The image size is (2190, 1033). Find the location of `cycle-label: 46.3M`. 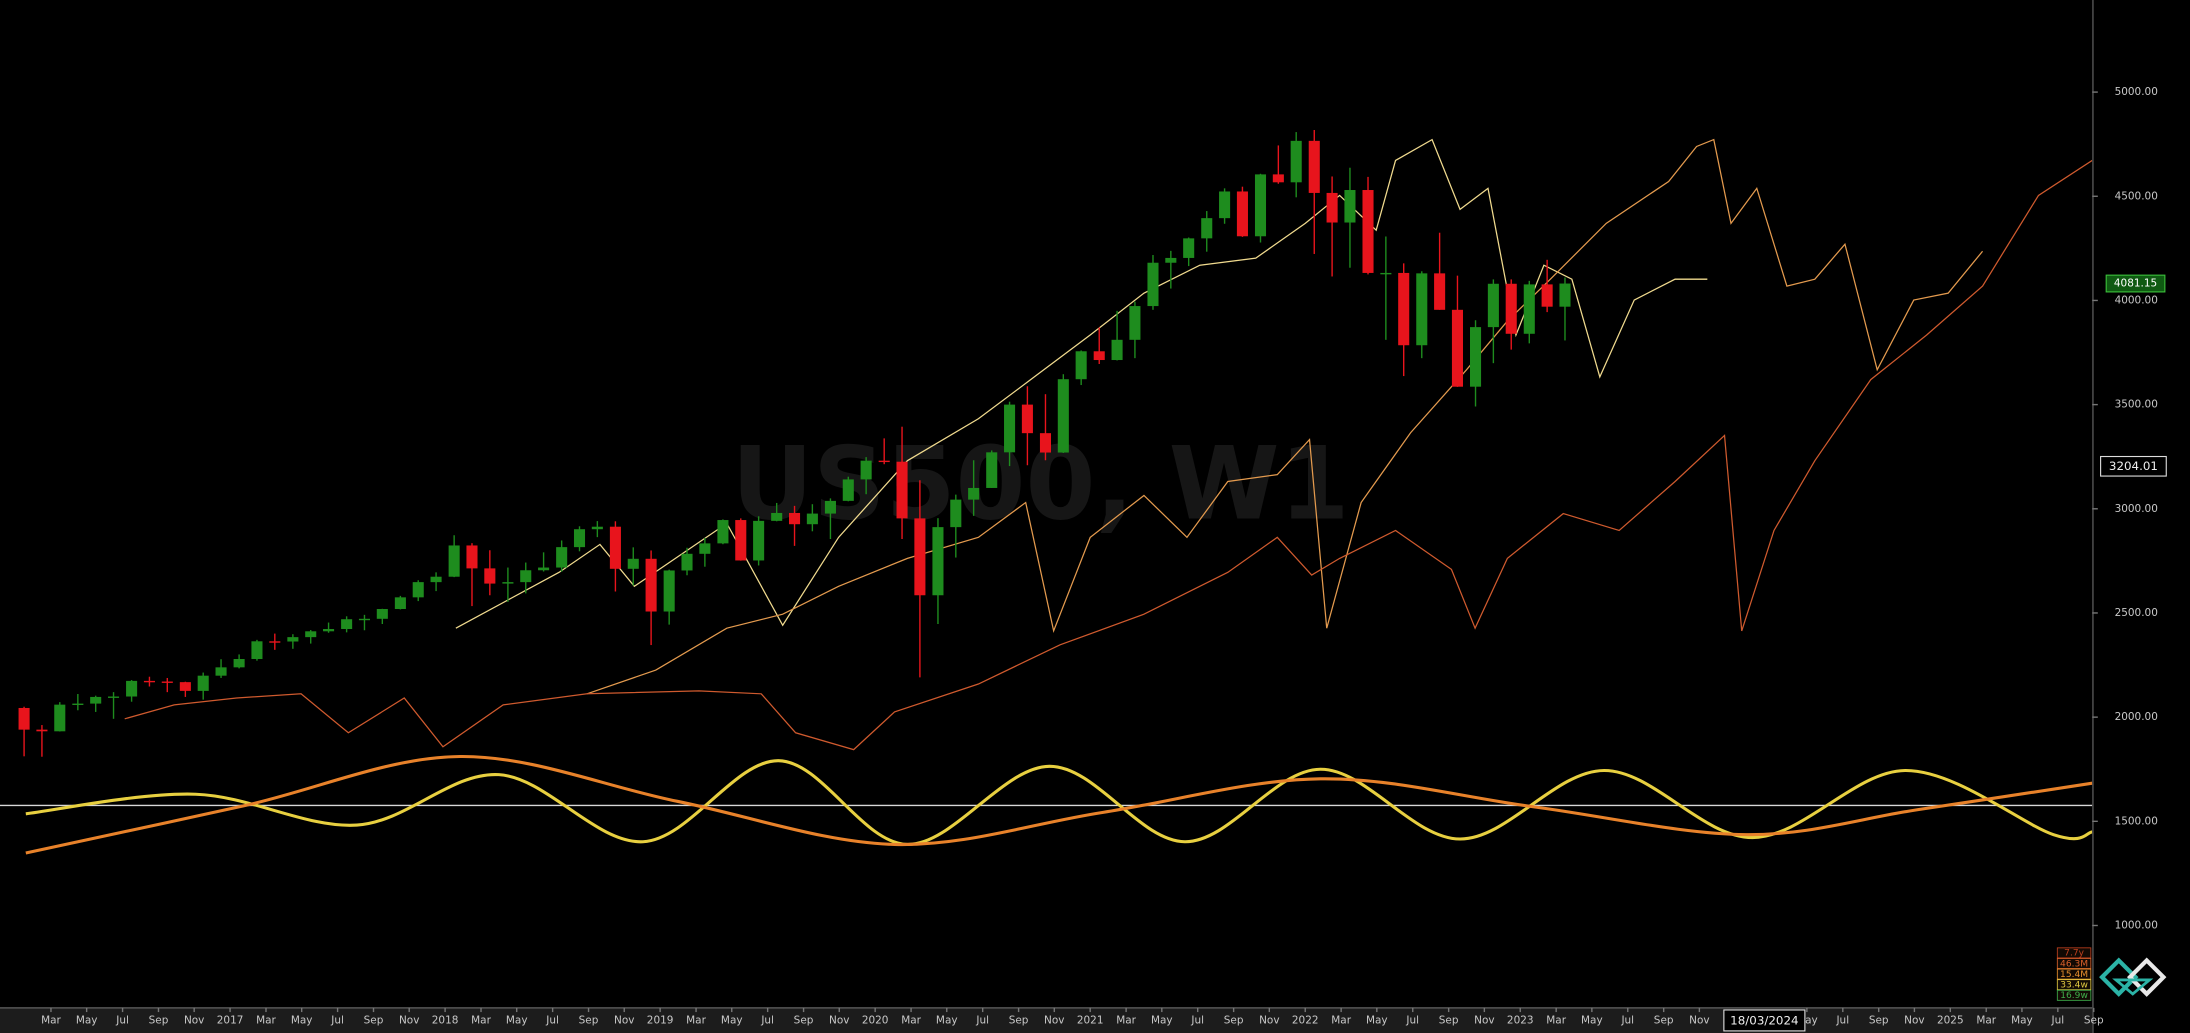

cycle-label: 46.3M is located at coordinates (2074, 964).